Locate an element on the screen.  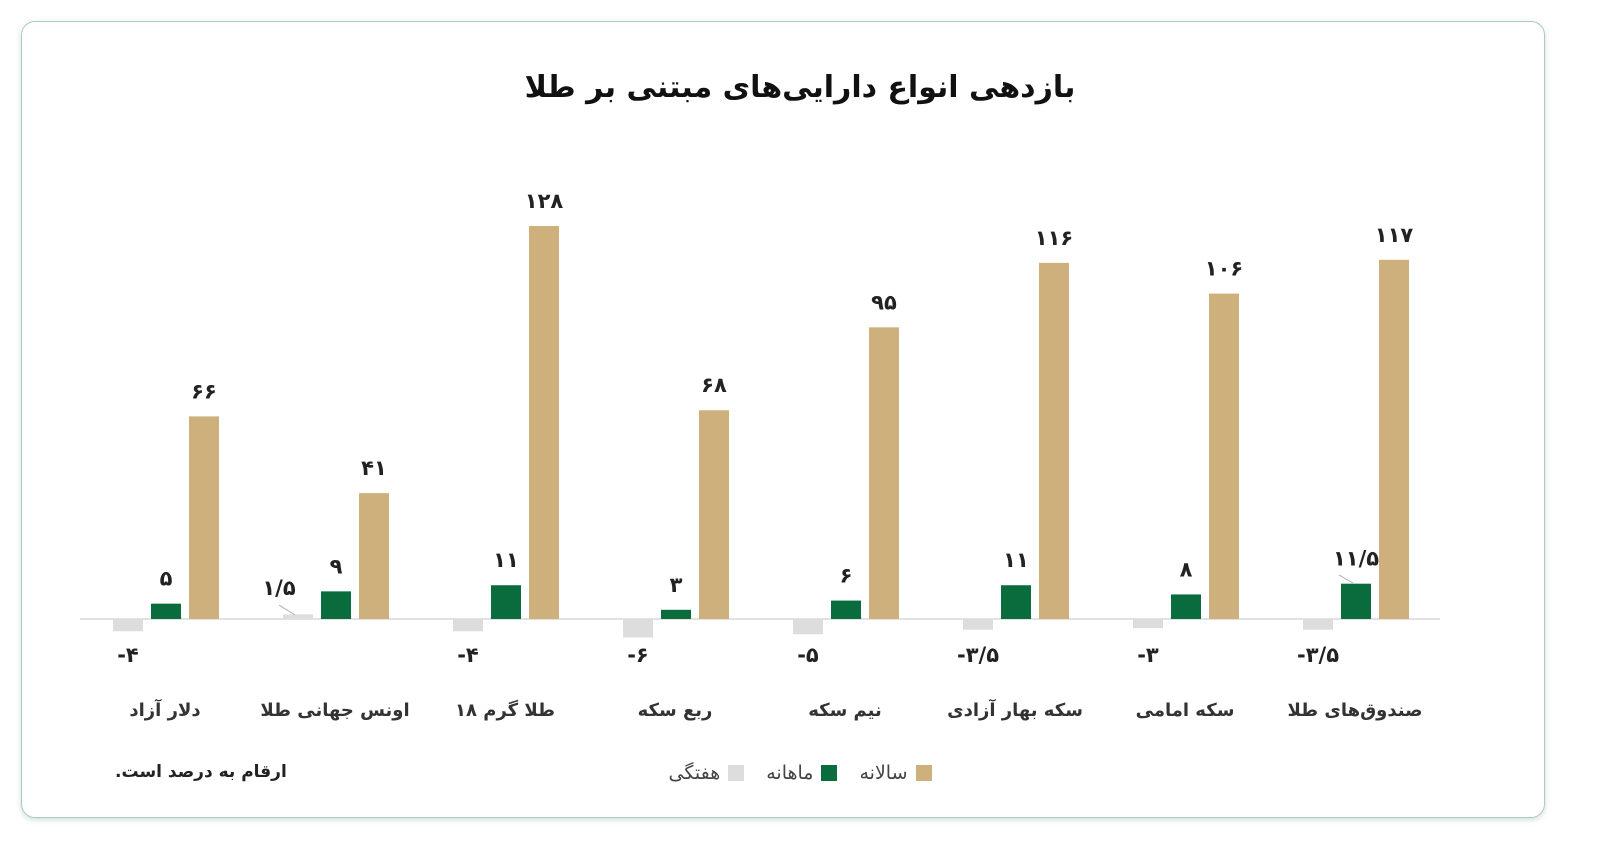
data-label-weekly-1: ۱/۵ is located at coordinates (278, 588).